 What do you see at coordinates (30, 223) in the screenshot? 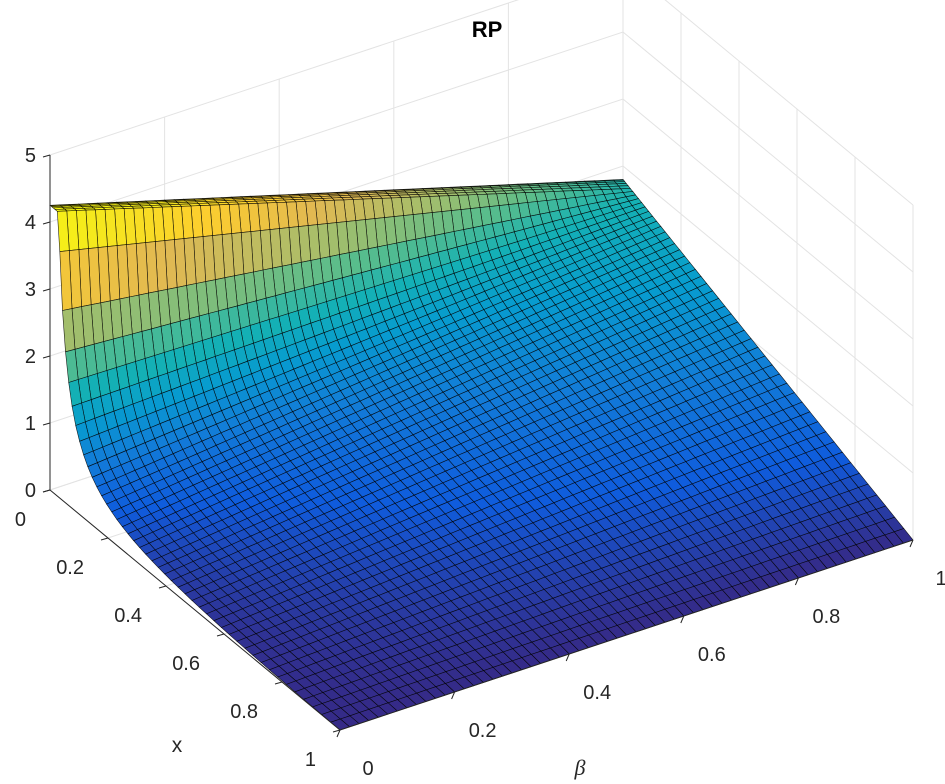
I see `tick-label-z: 4` at bounding box center [30, 223].